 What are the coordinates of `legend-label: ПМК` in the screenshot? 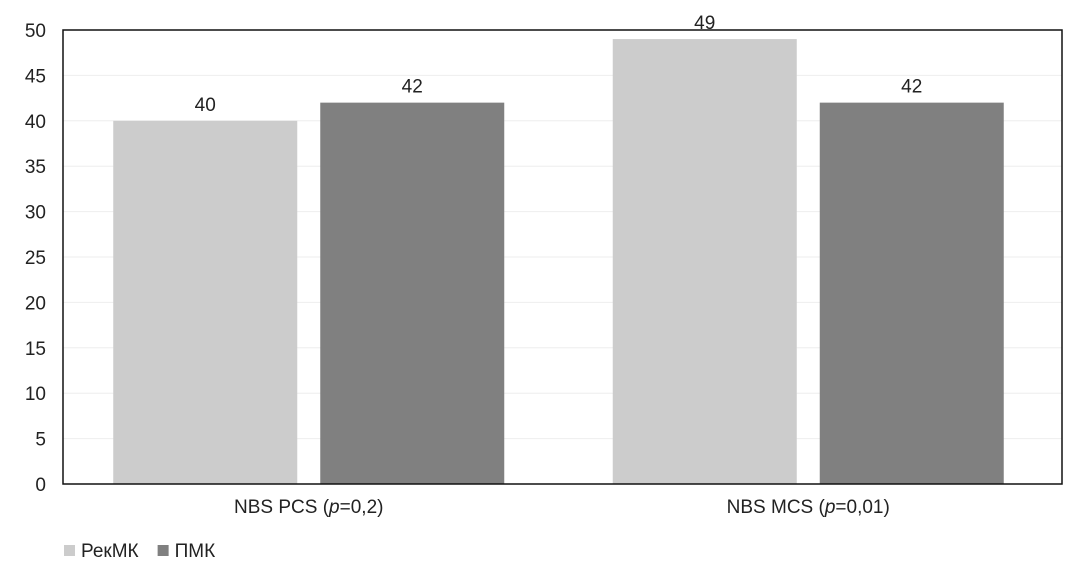 It's located at (195, 551).